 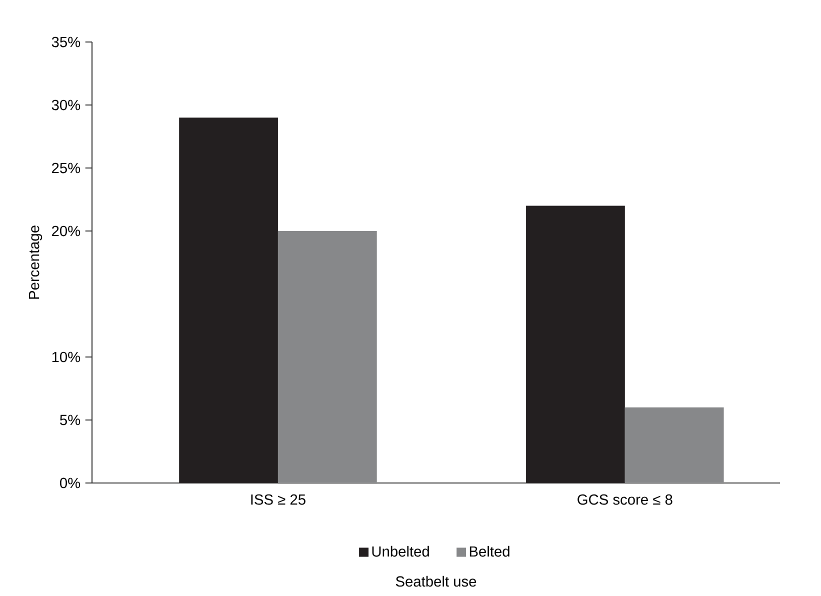 What do you see at coordinates (400, 551) in the screenshot?
I see `legend-label: Unbelted` at bounding box center [400, 551].